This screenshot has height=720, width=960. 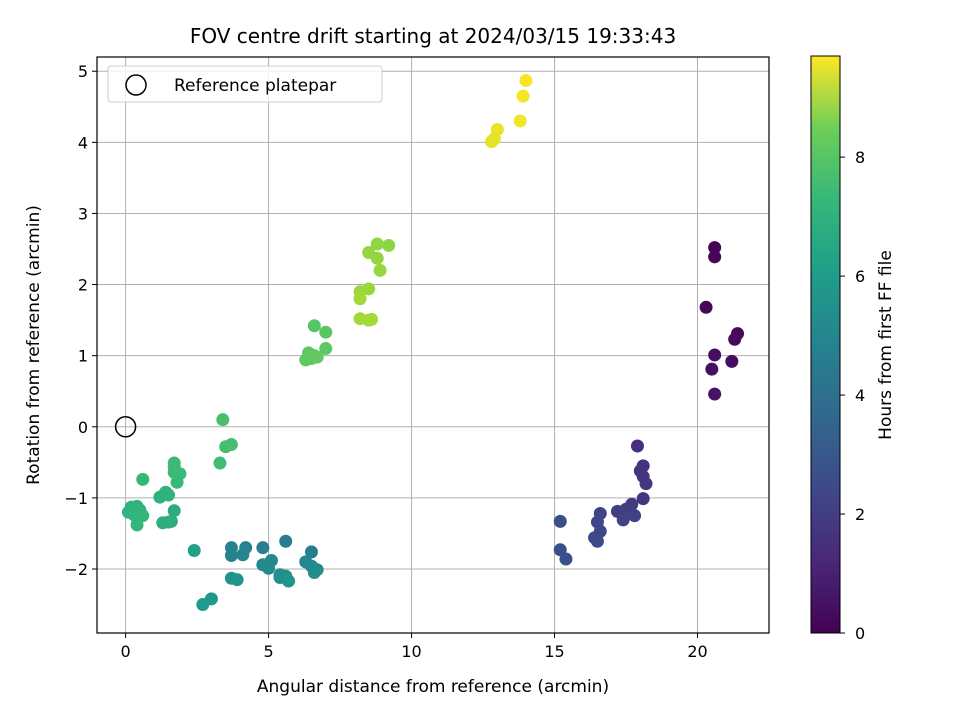 What do you see at coordinates (860, 514) in the screenshot?
I see `colorbar-tick-label: 2` at bounding box center [860, 514].